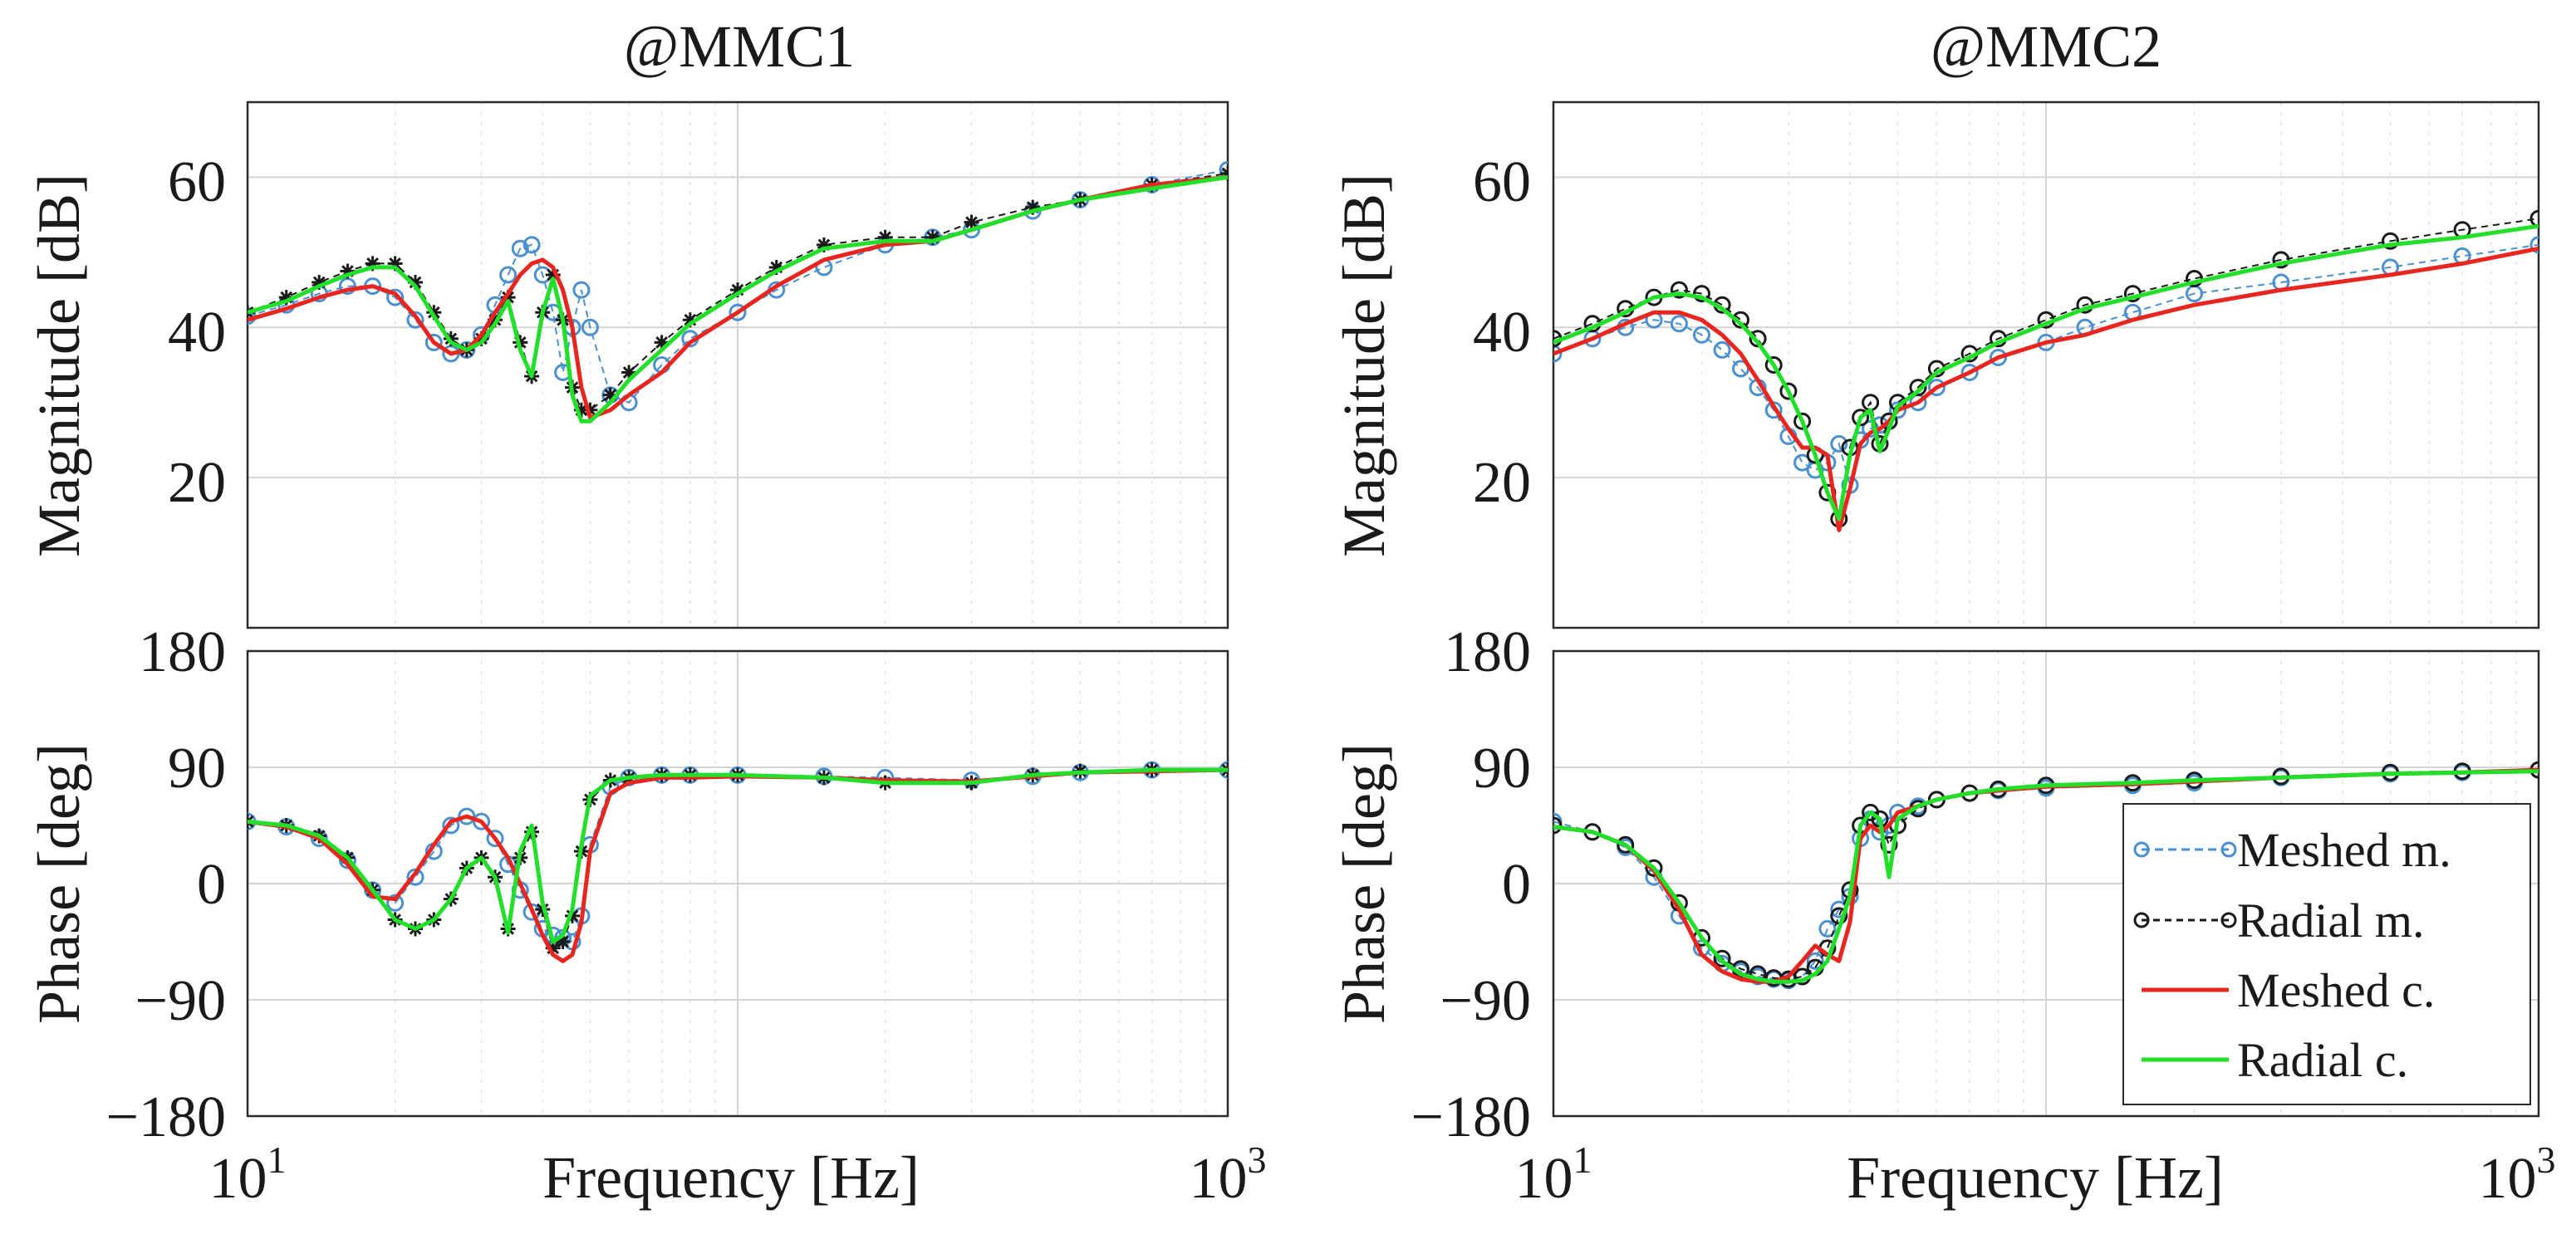 This screenshot has width=2576, height=1239. I want to click on mmc1-mag-line-meshed-c, so click(738, 297).